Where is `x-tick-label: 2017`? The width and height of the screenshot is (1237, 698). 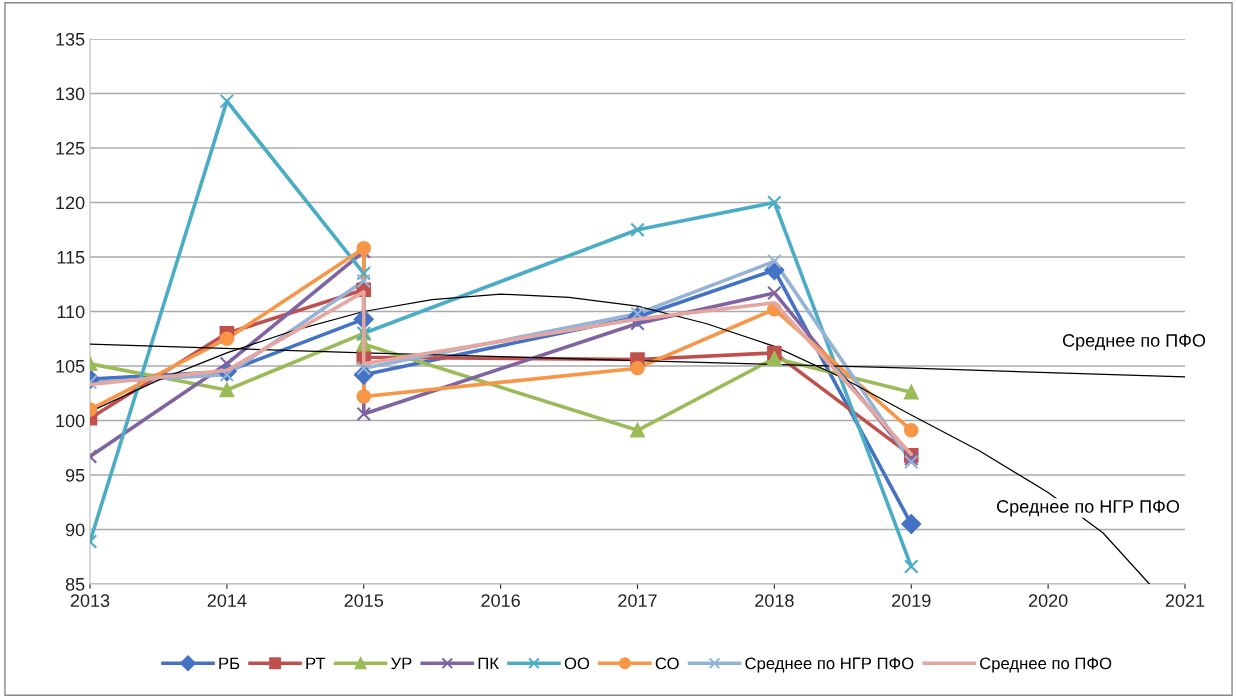 x-tick-label: 2017 is located at coordinates (637, 600).